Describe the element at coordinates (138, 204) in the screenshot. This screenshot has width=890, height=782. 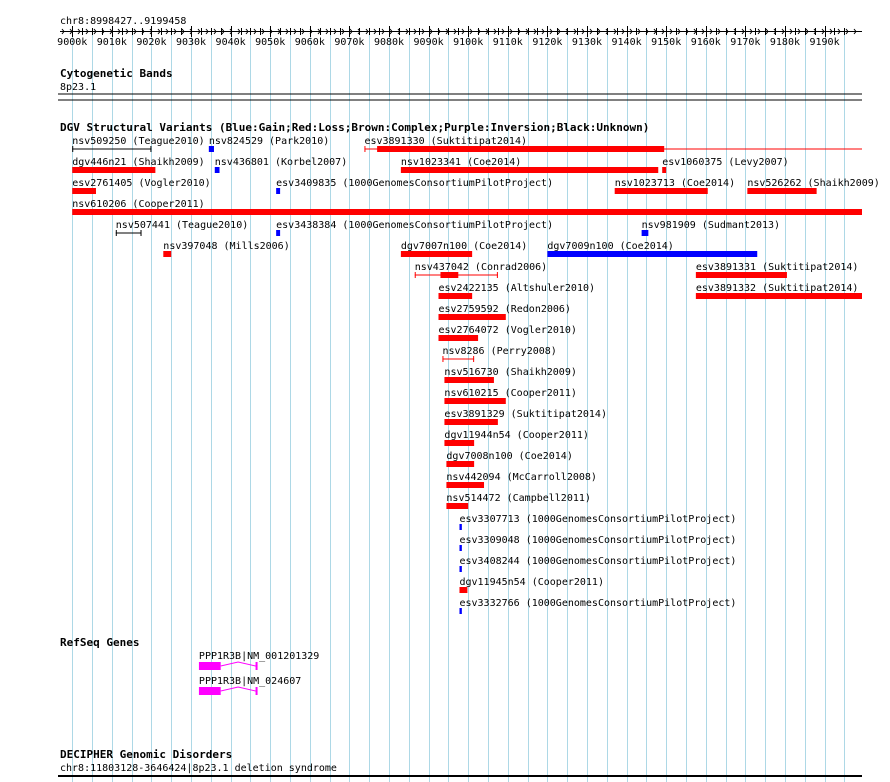
I see `sv-label: nsv610206 (Cooper2011)` at that location.